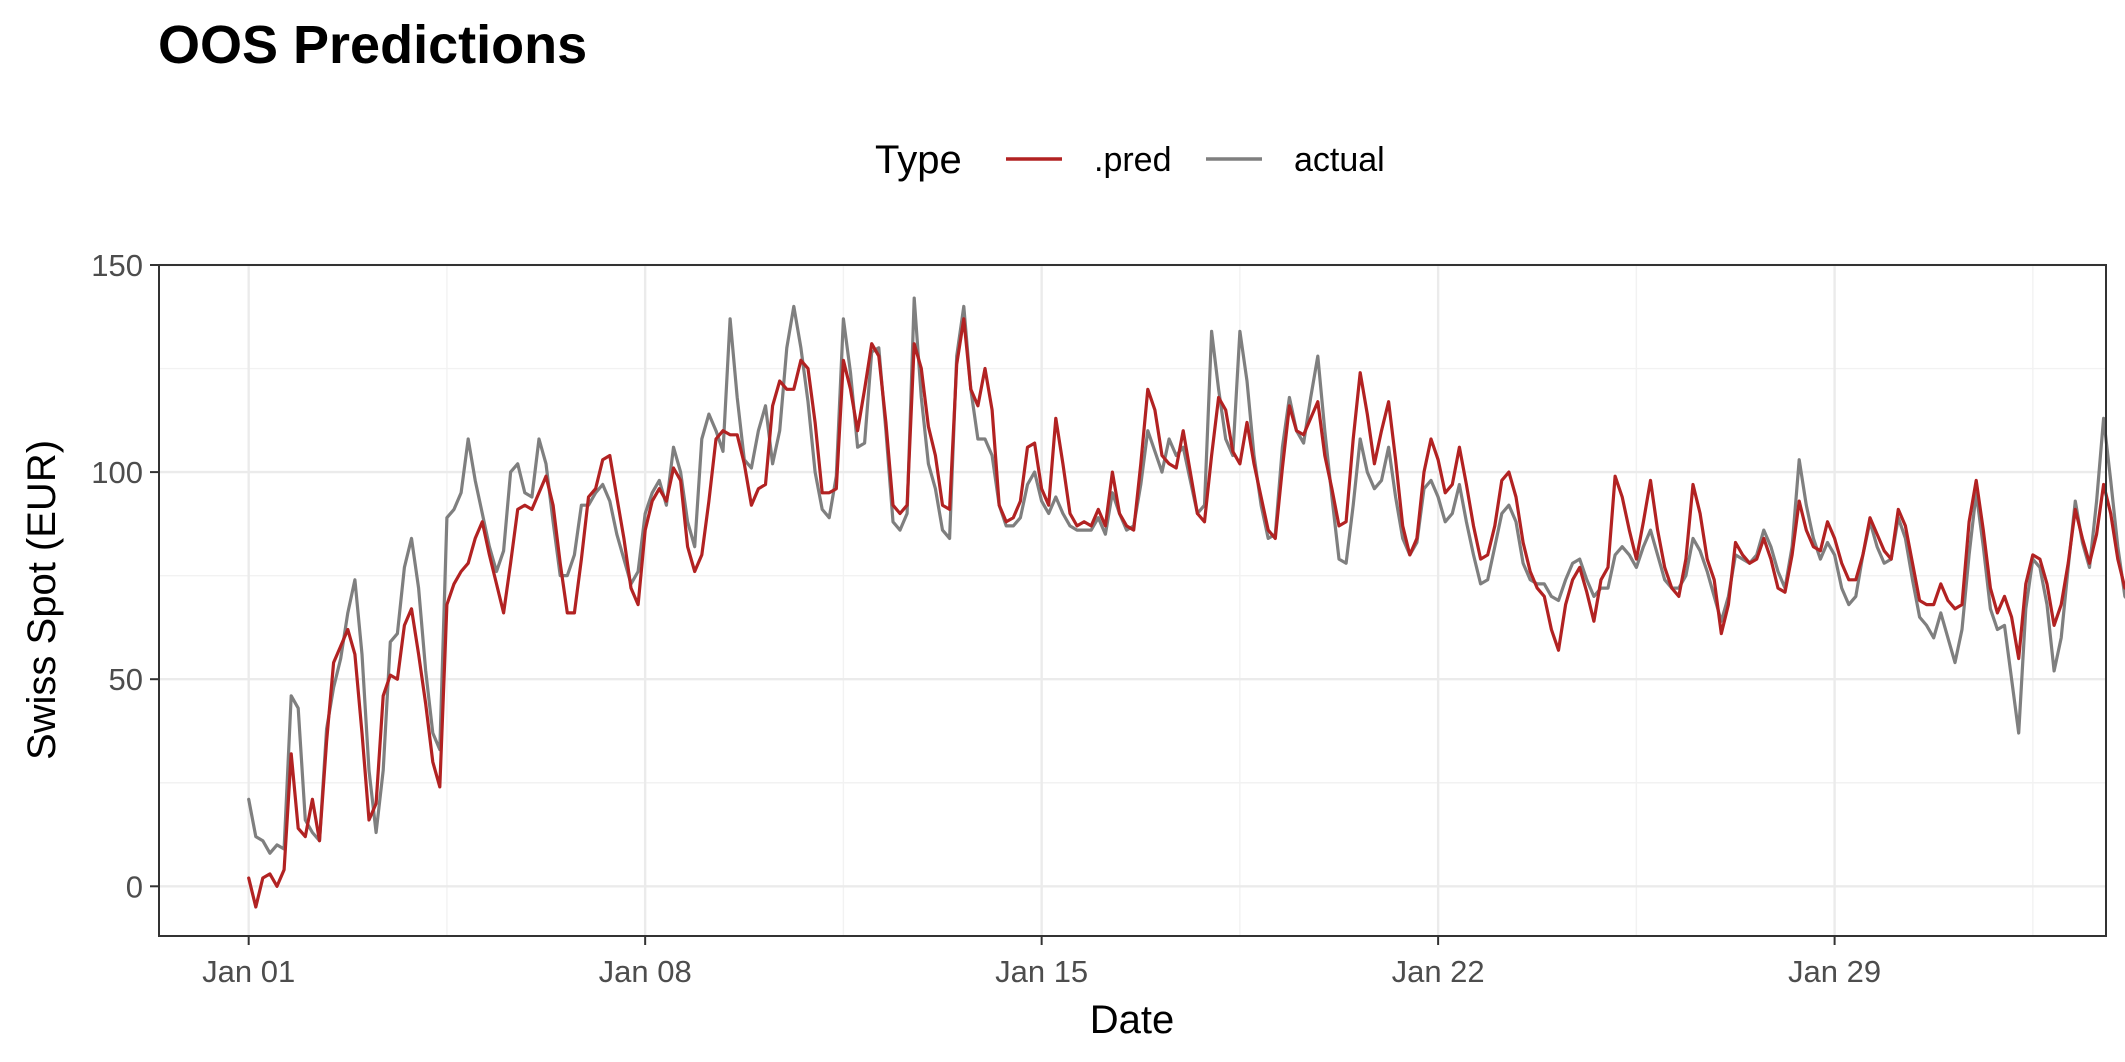 This screenshot has height=1062, width=2125. I want to click on x-axis: Jan 01 Jan 08 Jan 15 Jan 22 Jan 29, so click(1041, 962).